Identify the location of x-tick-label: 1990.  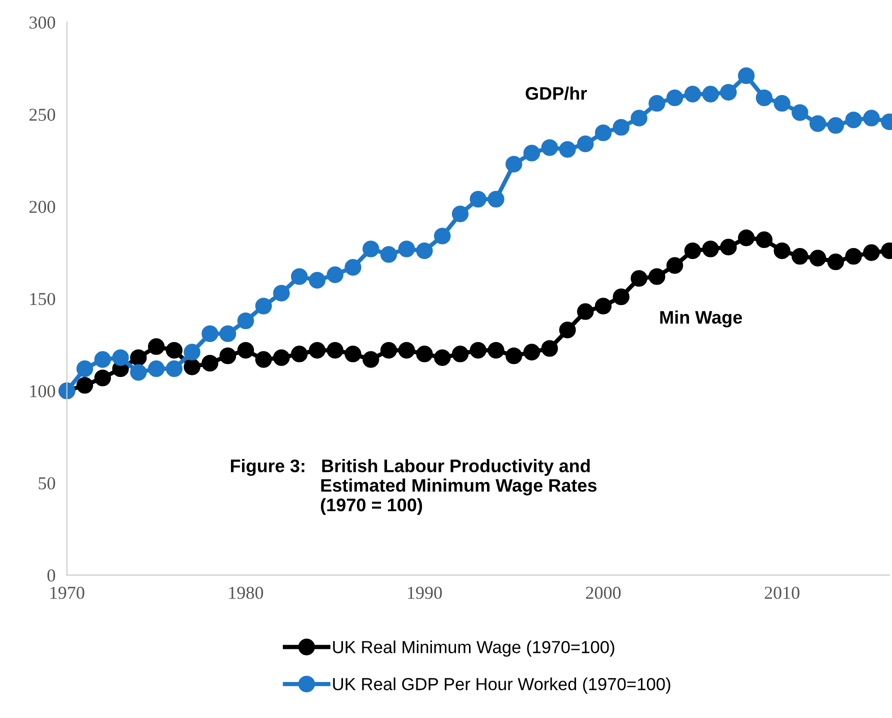
(425, 592).